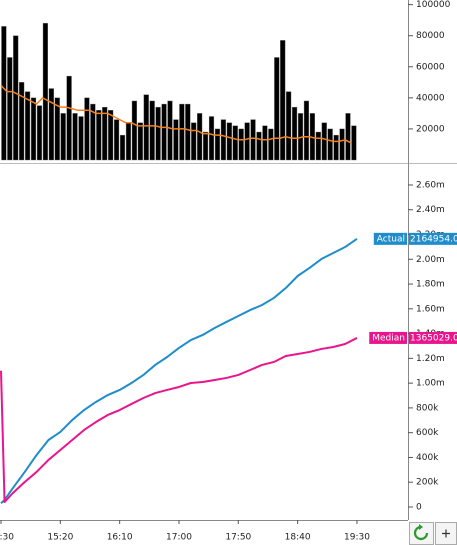 This screenshot has height=545, width=457. Describe the element at coordinates (430, 185) in the screenshot. I see `y-tick-label: 2.60m` at that location.